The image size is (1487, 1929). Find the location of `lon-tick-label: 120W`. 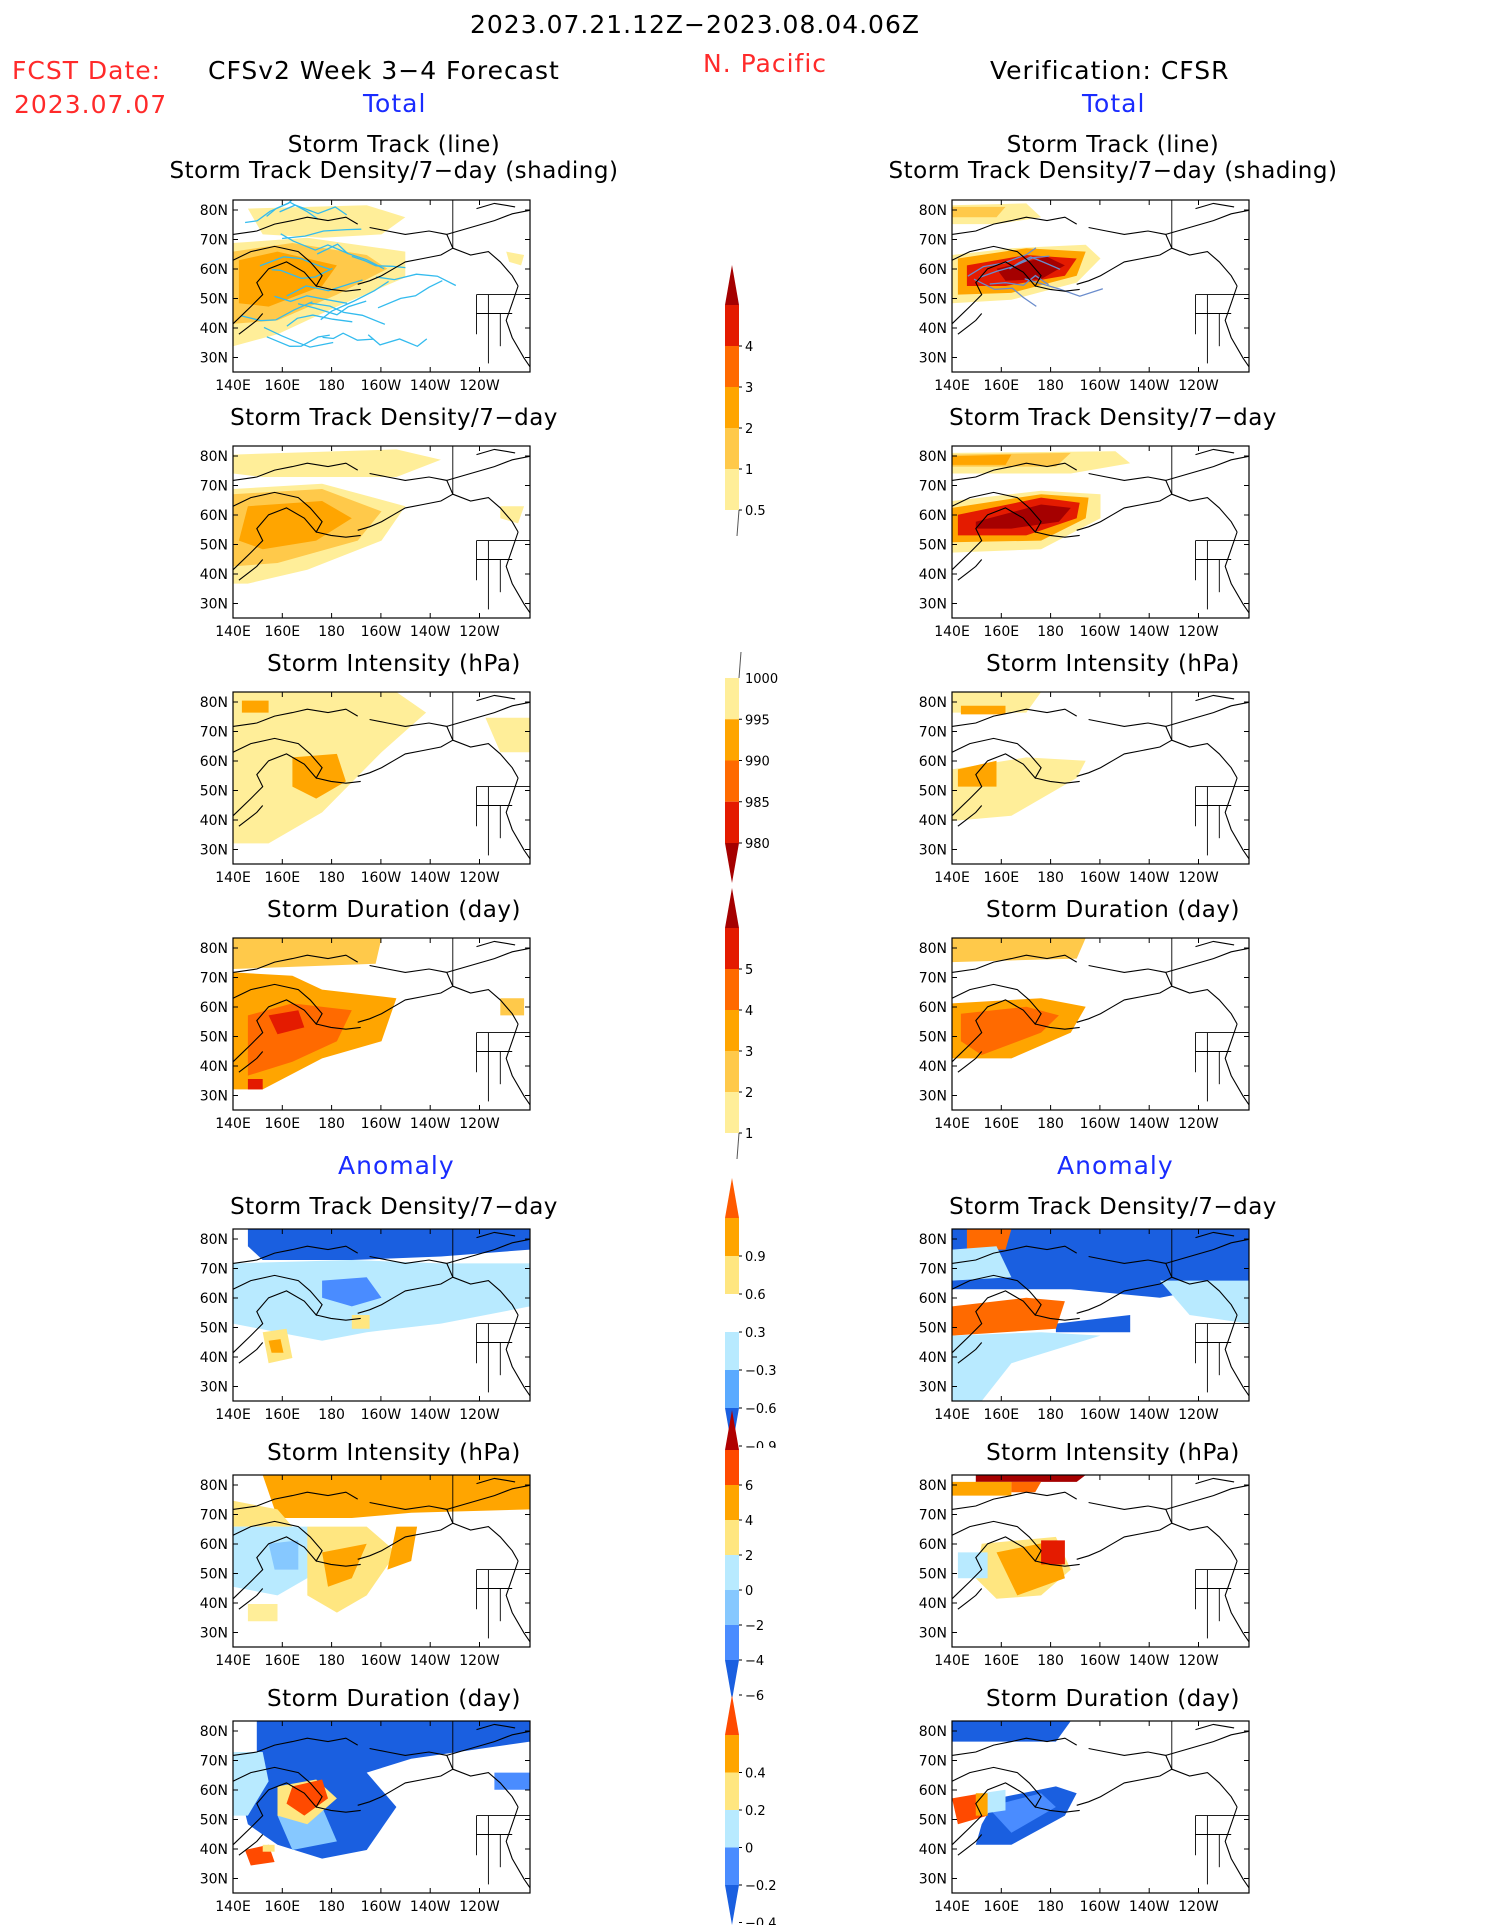

lon-tick-label: 120W is located at coordinates (1198, 1415).